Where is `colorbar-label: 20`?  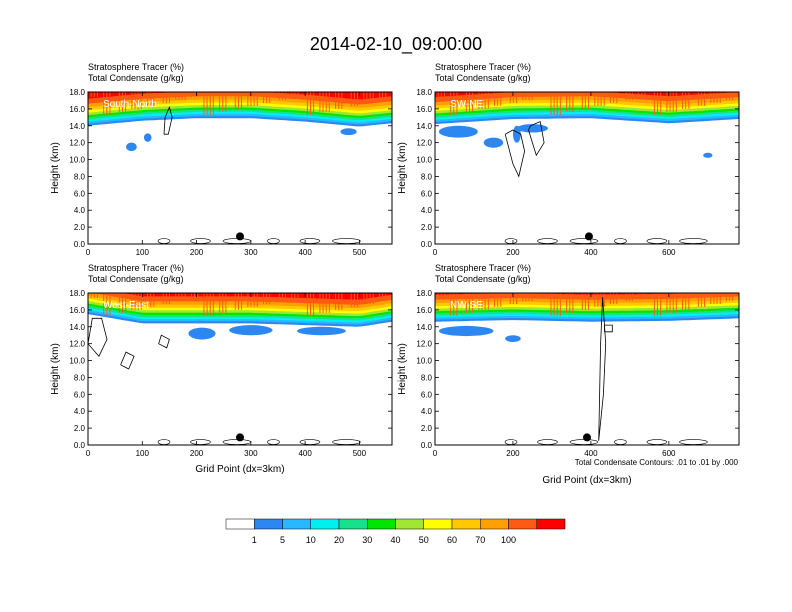 colorbar-label: 20 is located at coordinates (339, 540).